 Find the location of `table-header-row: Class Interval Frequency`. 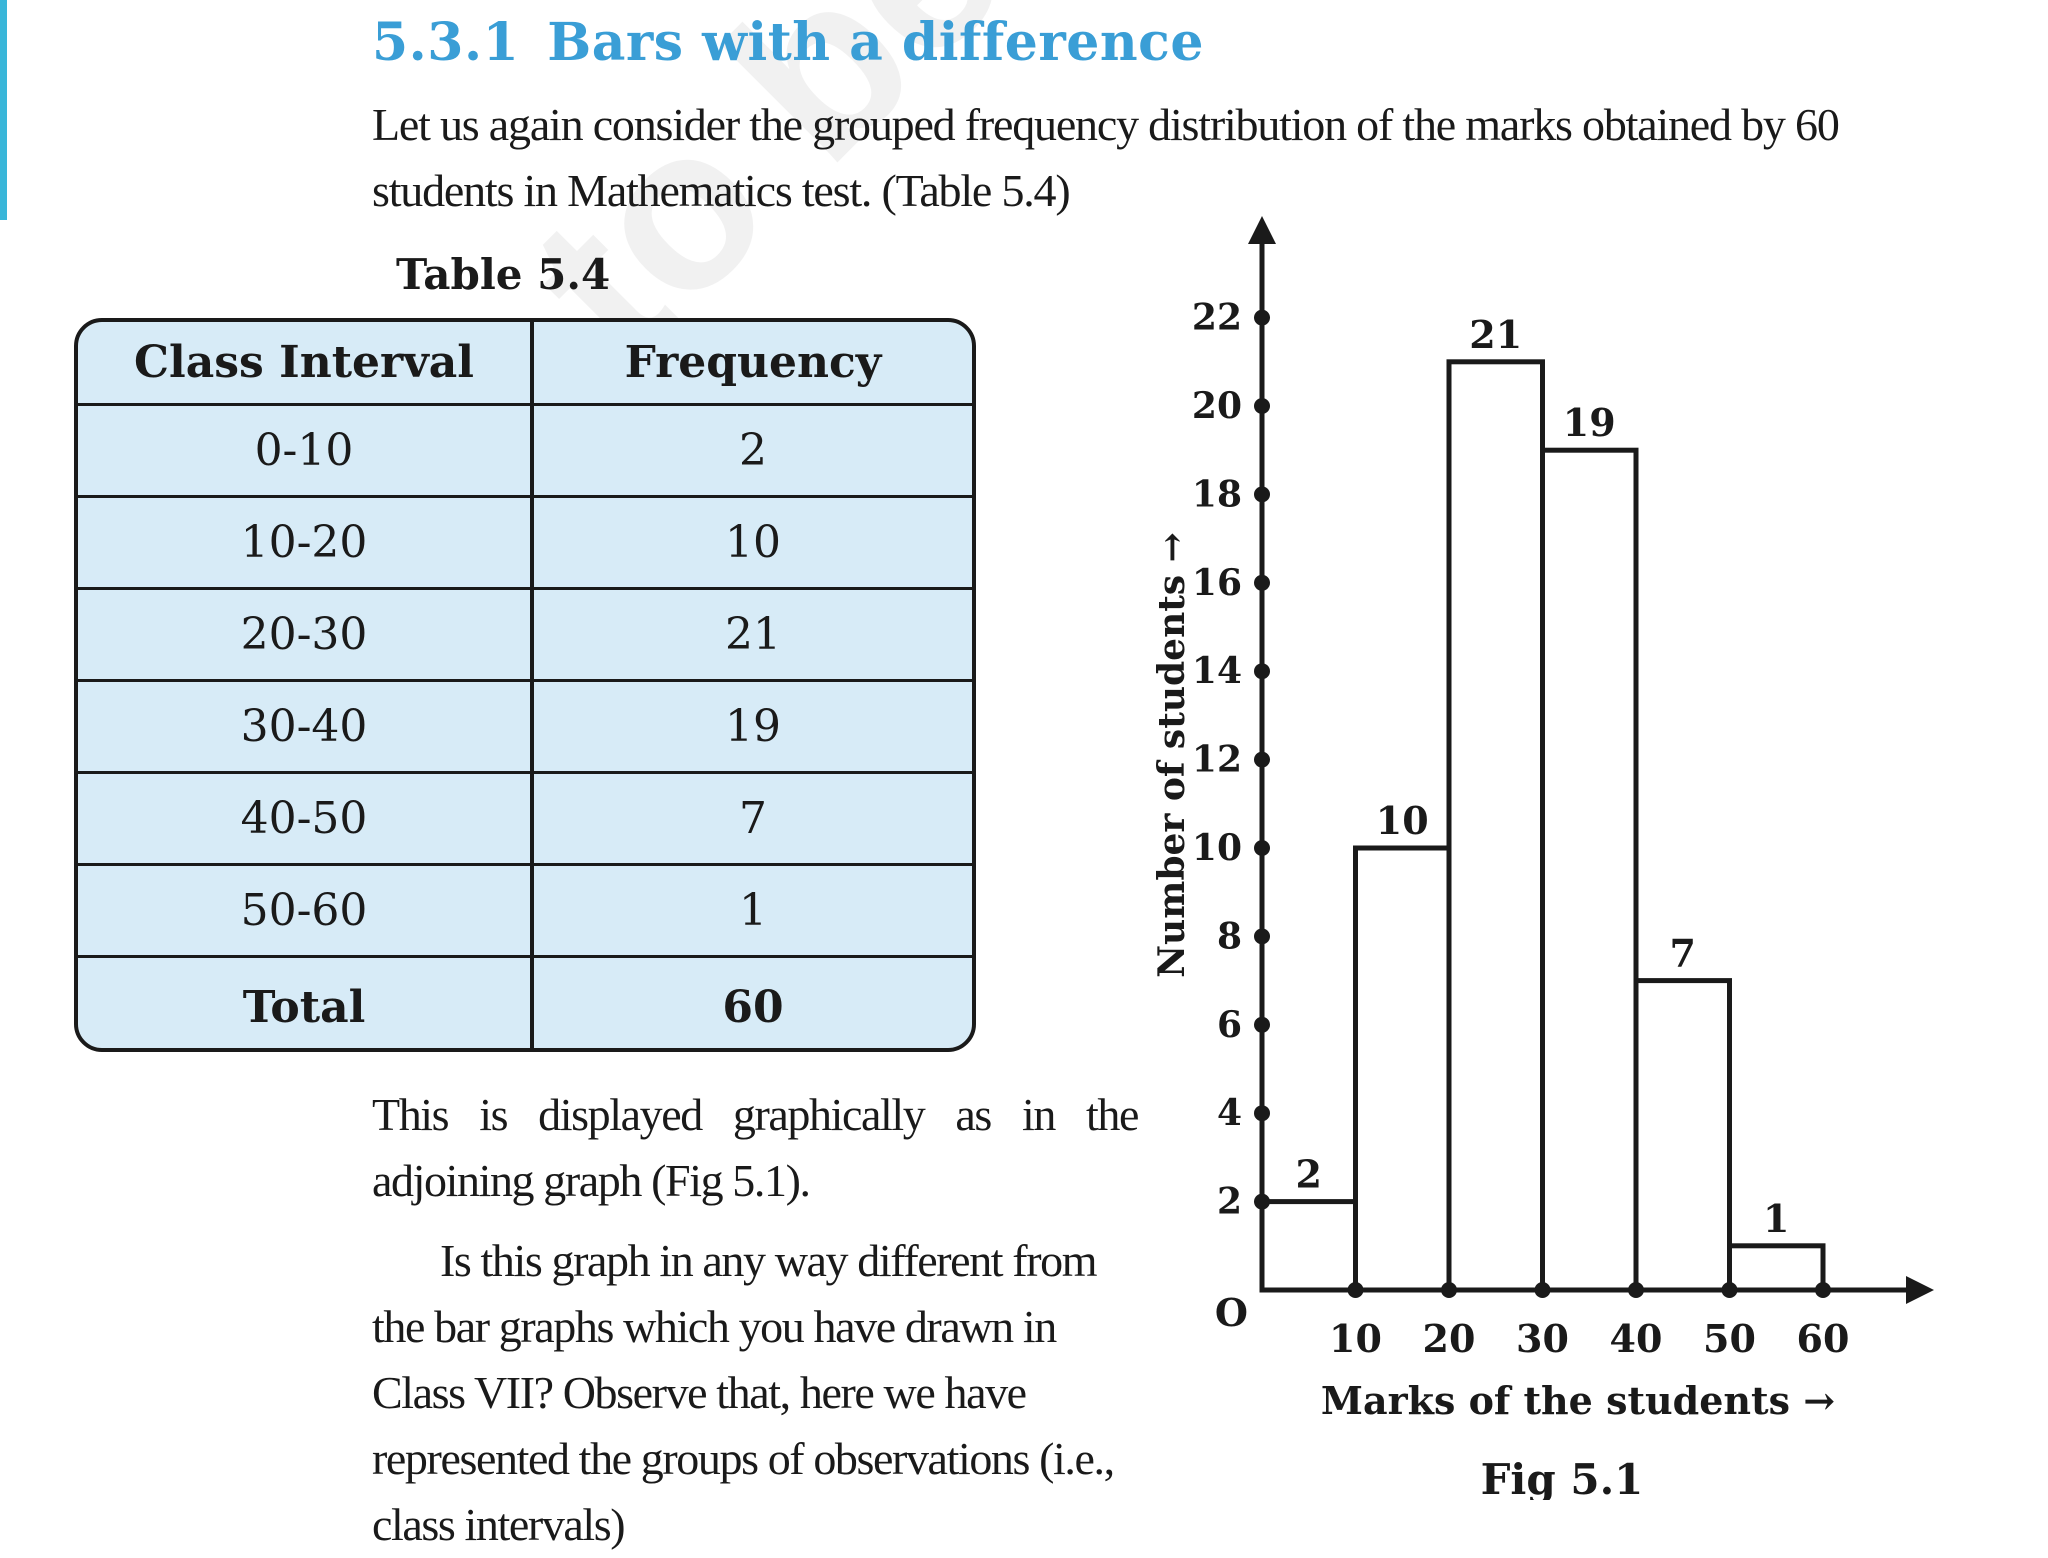

table-header-row: Class Interval Frequency is located at coordinates (525, 364).